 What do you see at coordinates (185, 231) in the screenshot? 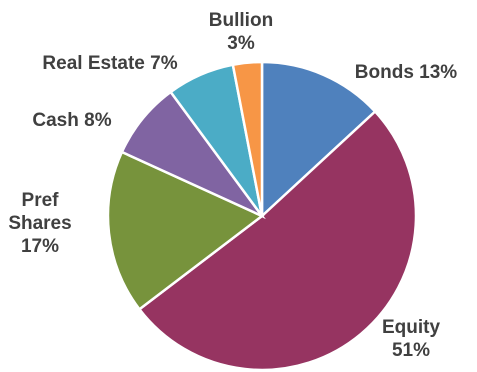
I see `pie-slice-pref-shares` at bounding box center [185, 231].